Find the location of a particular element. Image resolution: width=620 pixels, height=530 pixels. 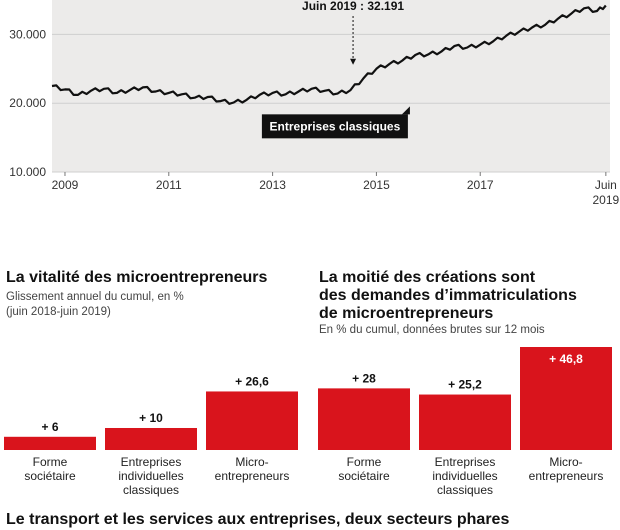

bar-value-label: + 6 is located at coordinates (49, 427).